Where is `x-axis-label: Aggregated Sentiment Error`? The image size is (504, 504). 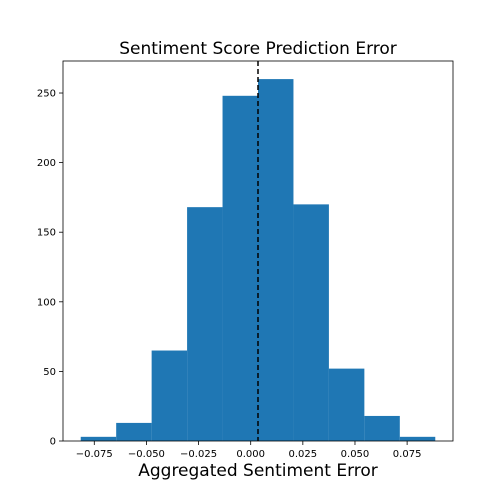 x-axis-label: Aggregated Sentiment Error is located at coordinates (258, 471).